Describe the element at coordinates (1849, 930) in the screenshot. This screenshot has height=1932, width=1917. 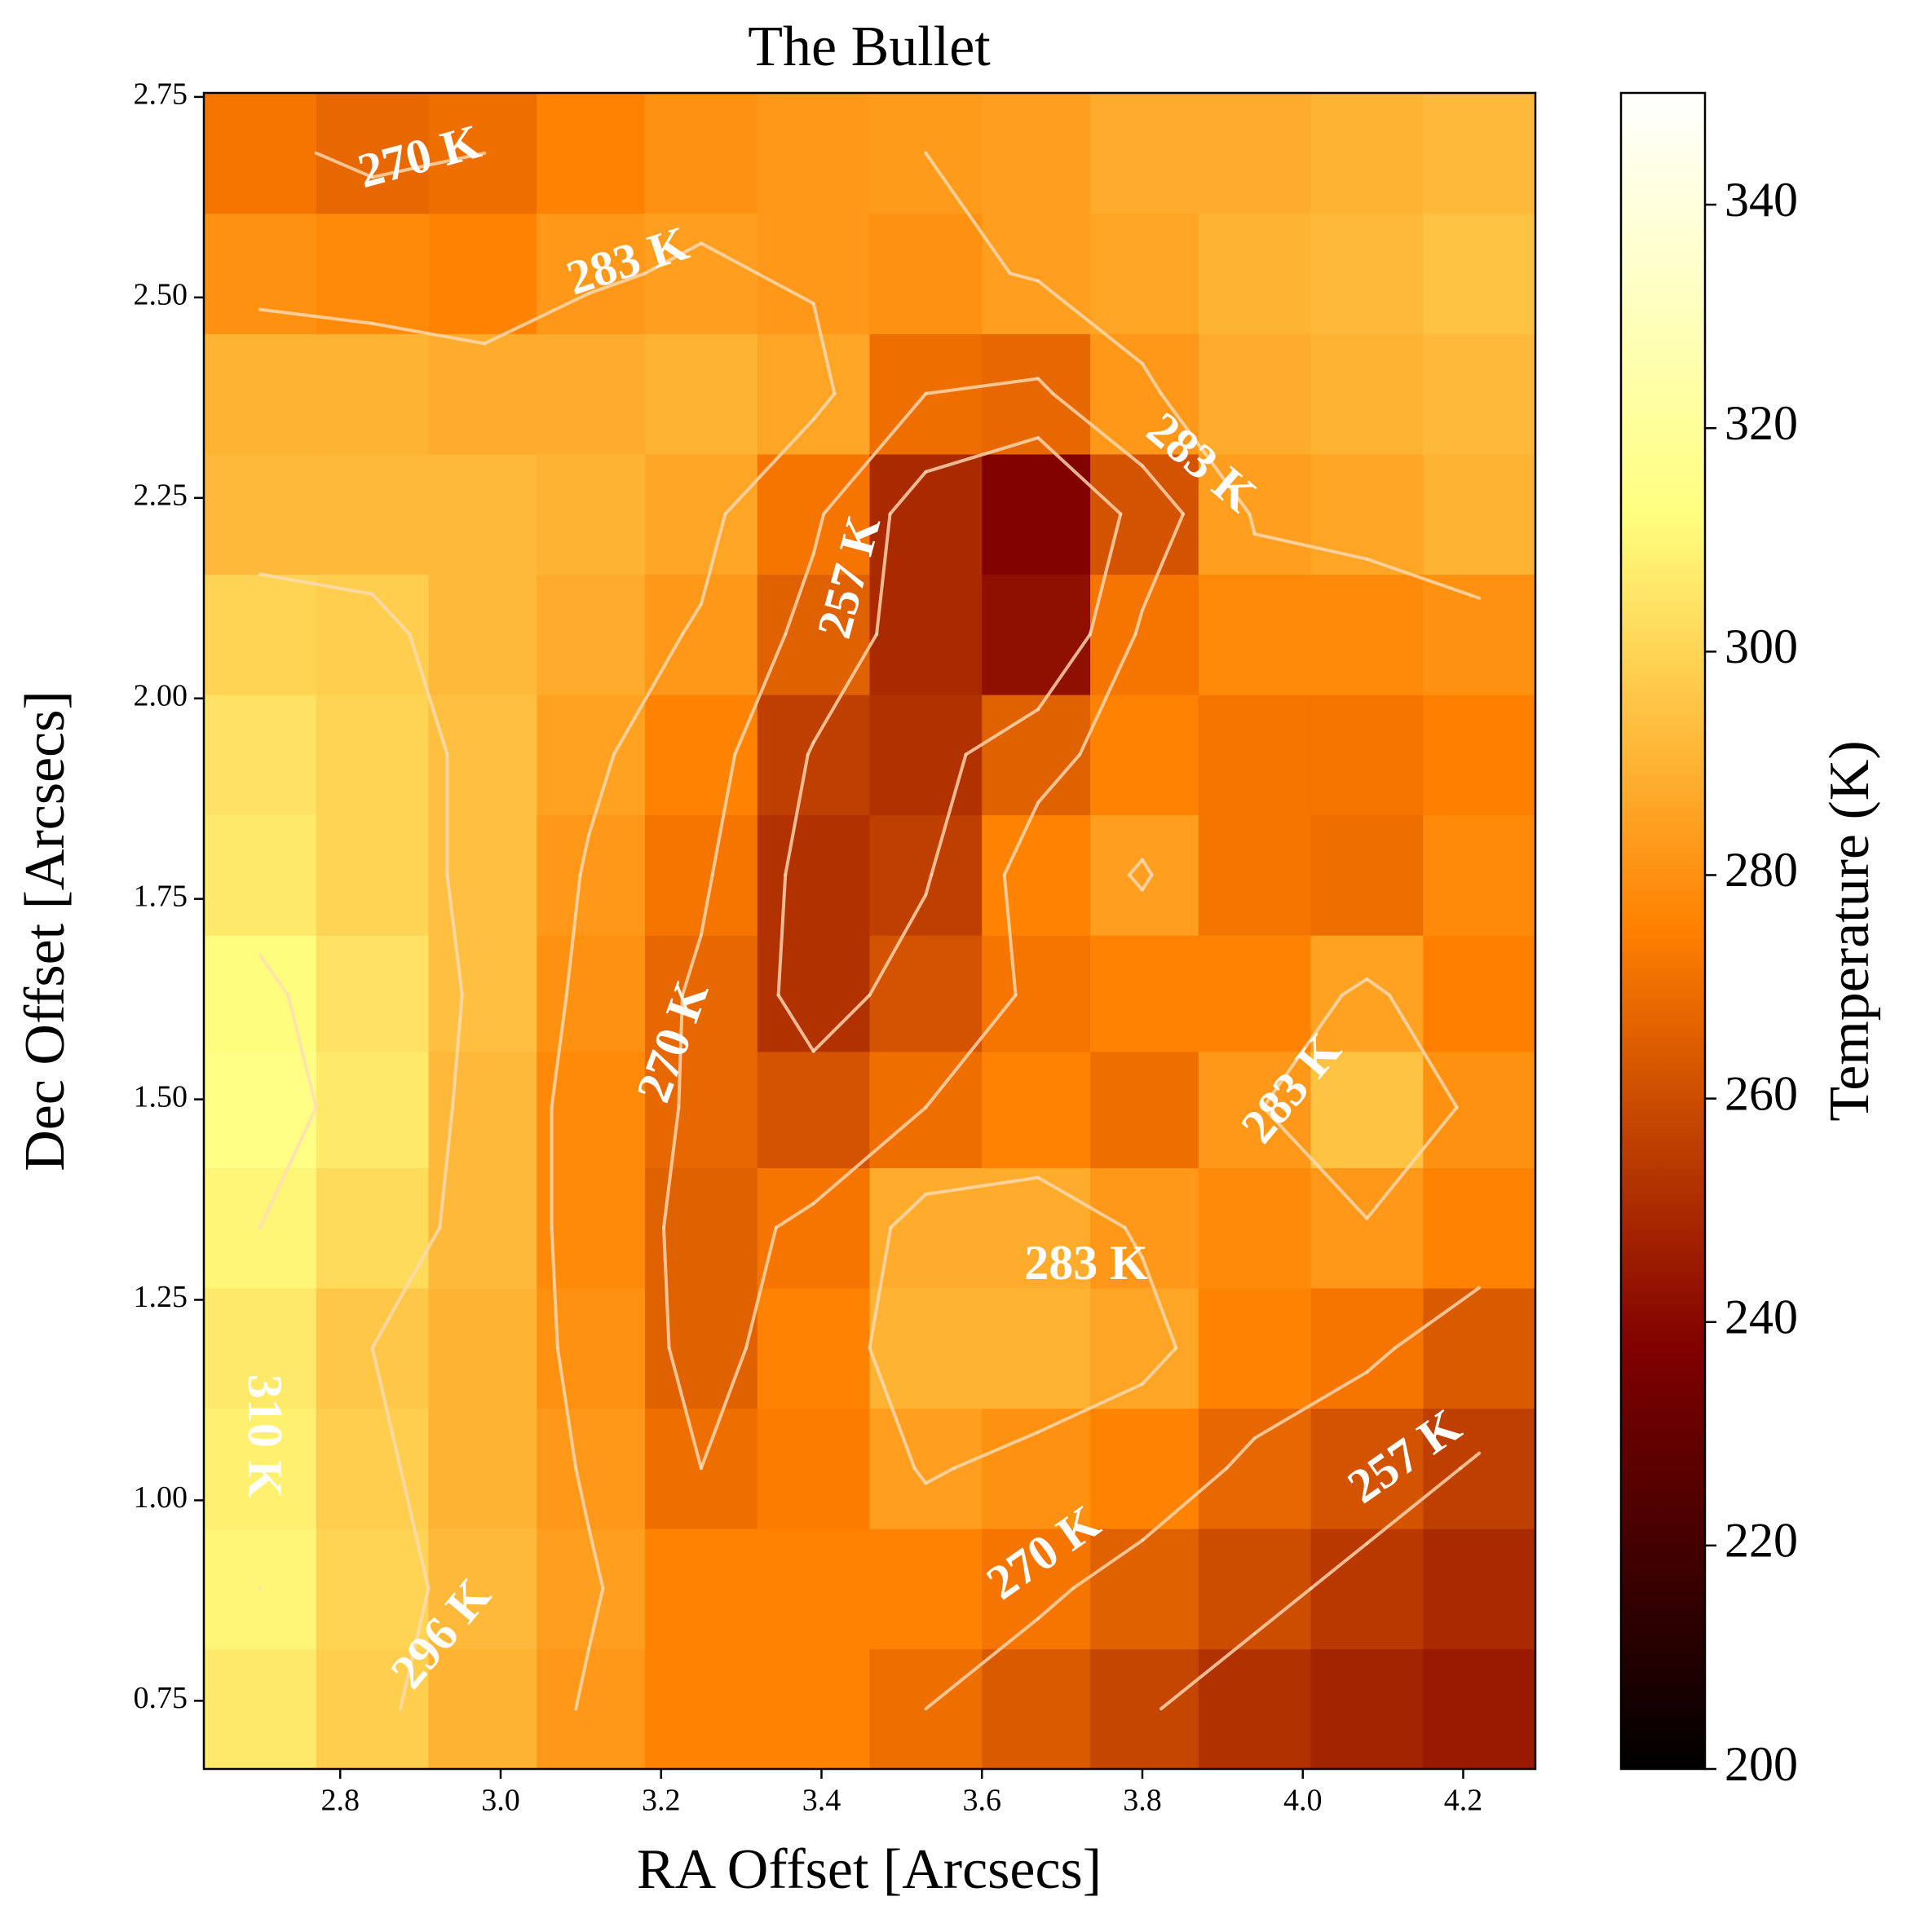
I see `colorbar-label: Temperature (K)` at that location.